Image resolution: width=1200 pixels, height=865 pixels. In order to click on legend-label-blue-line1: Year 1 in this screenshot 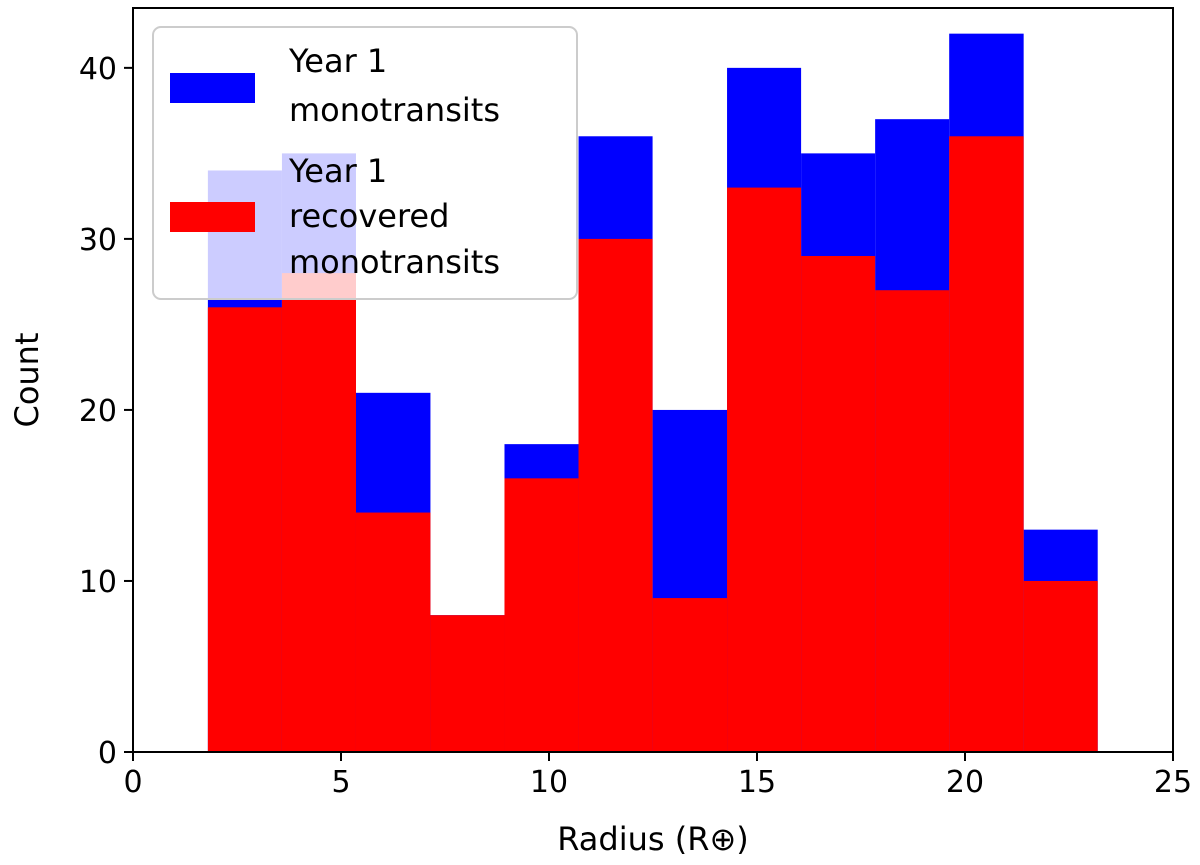, I will do `click(337, 61)`.